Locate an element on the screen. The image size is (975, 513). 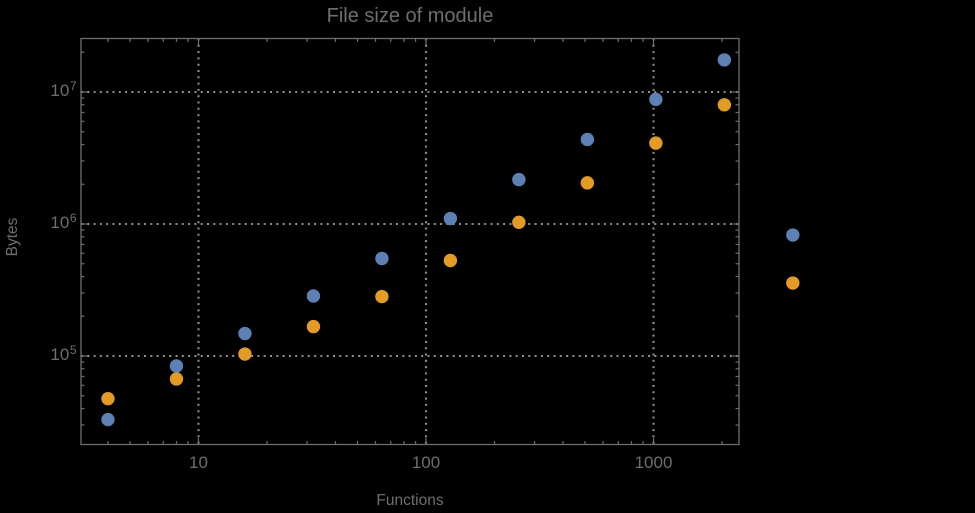
y-tick-label: 10⁵ is located at coordinates (63, 353).